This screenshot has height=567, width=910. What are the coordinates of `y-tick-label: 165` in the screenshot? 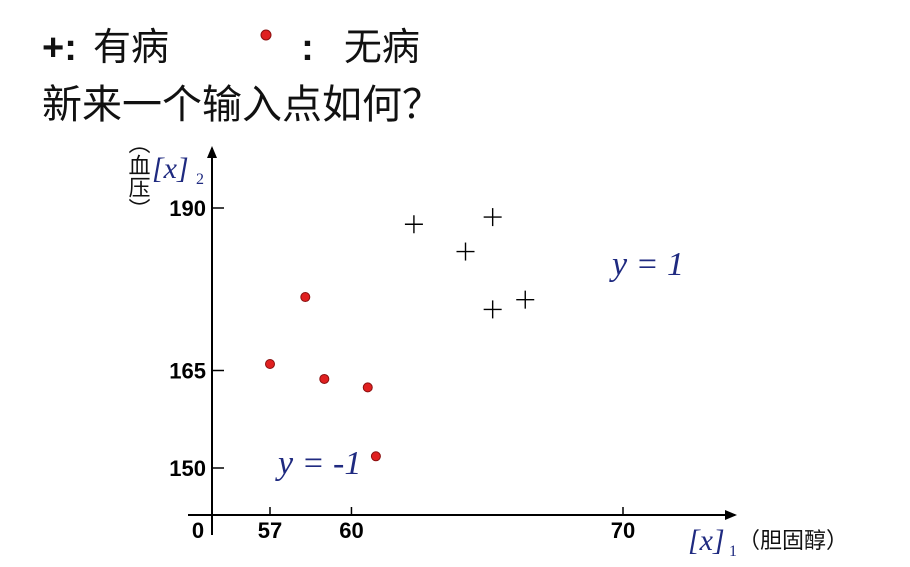 It's located at (187, 371).